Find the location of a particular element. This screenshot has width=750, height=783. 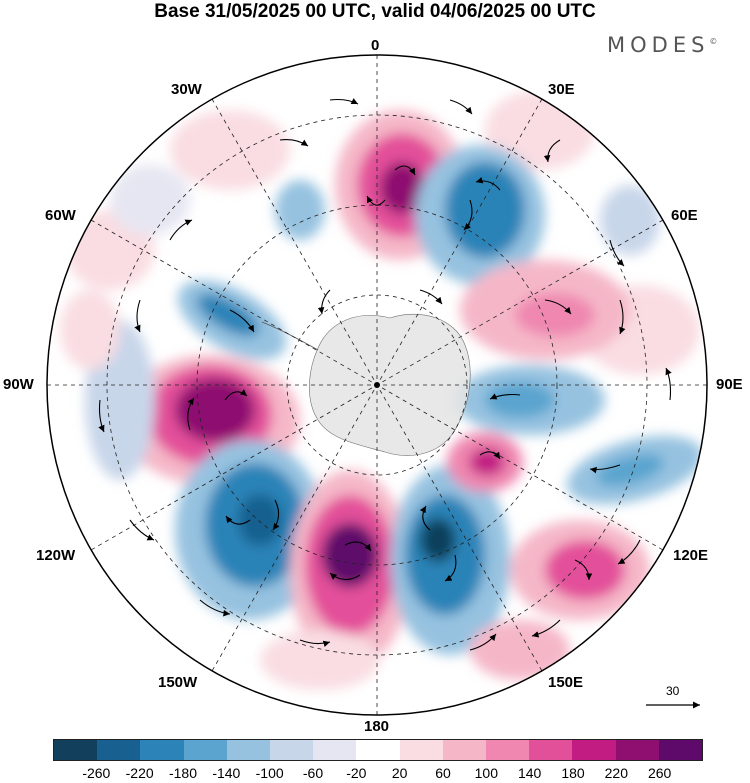

colorbar-tick-label: -220 is located at coordinates (139, 773).